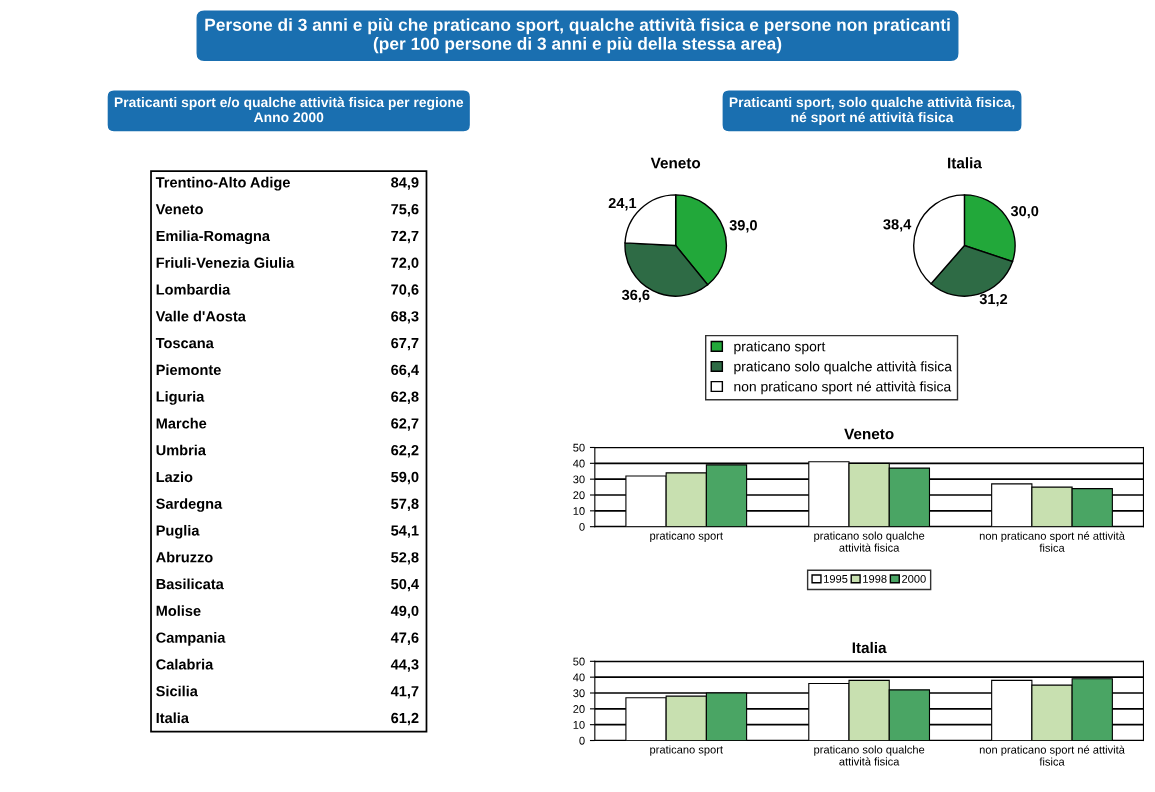 The width and height of the screenshot is (1155, 792). Describe the element at coordinates (289, 109) in the screenshot. I see `text: Praticanti sport e/o qualche attività fisica per regione Anno 2000` at that location.